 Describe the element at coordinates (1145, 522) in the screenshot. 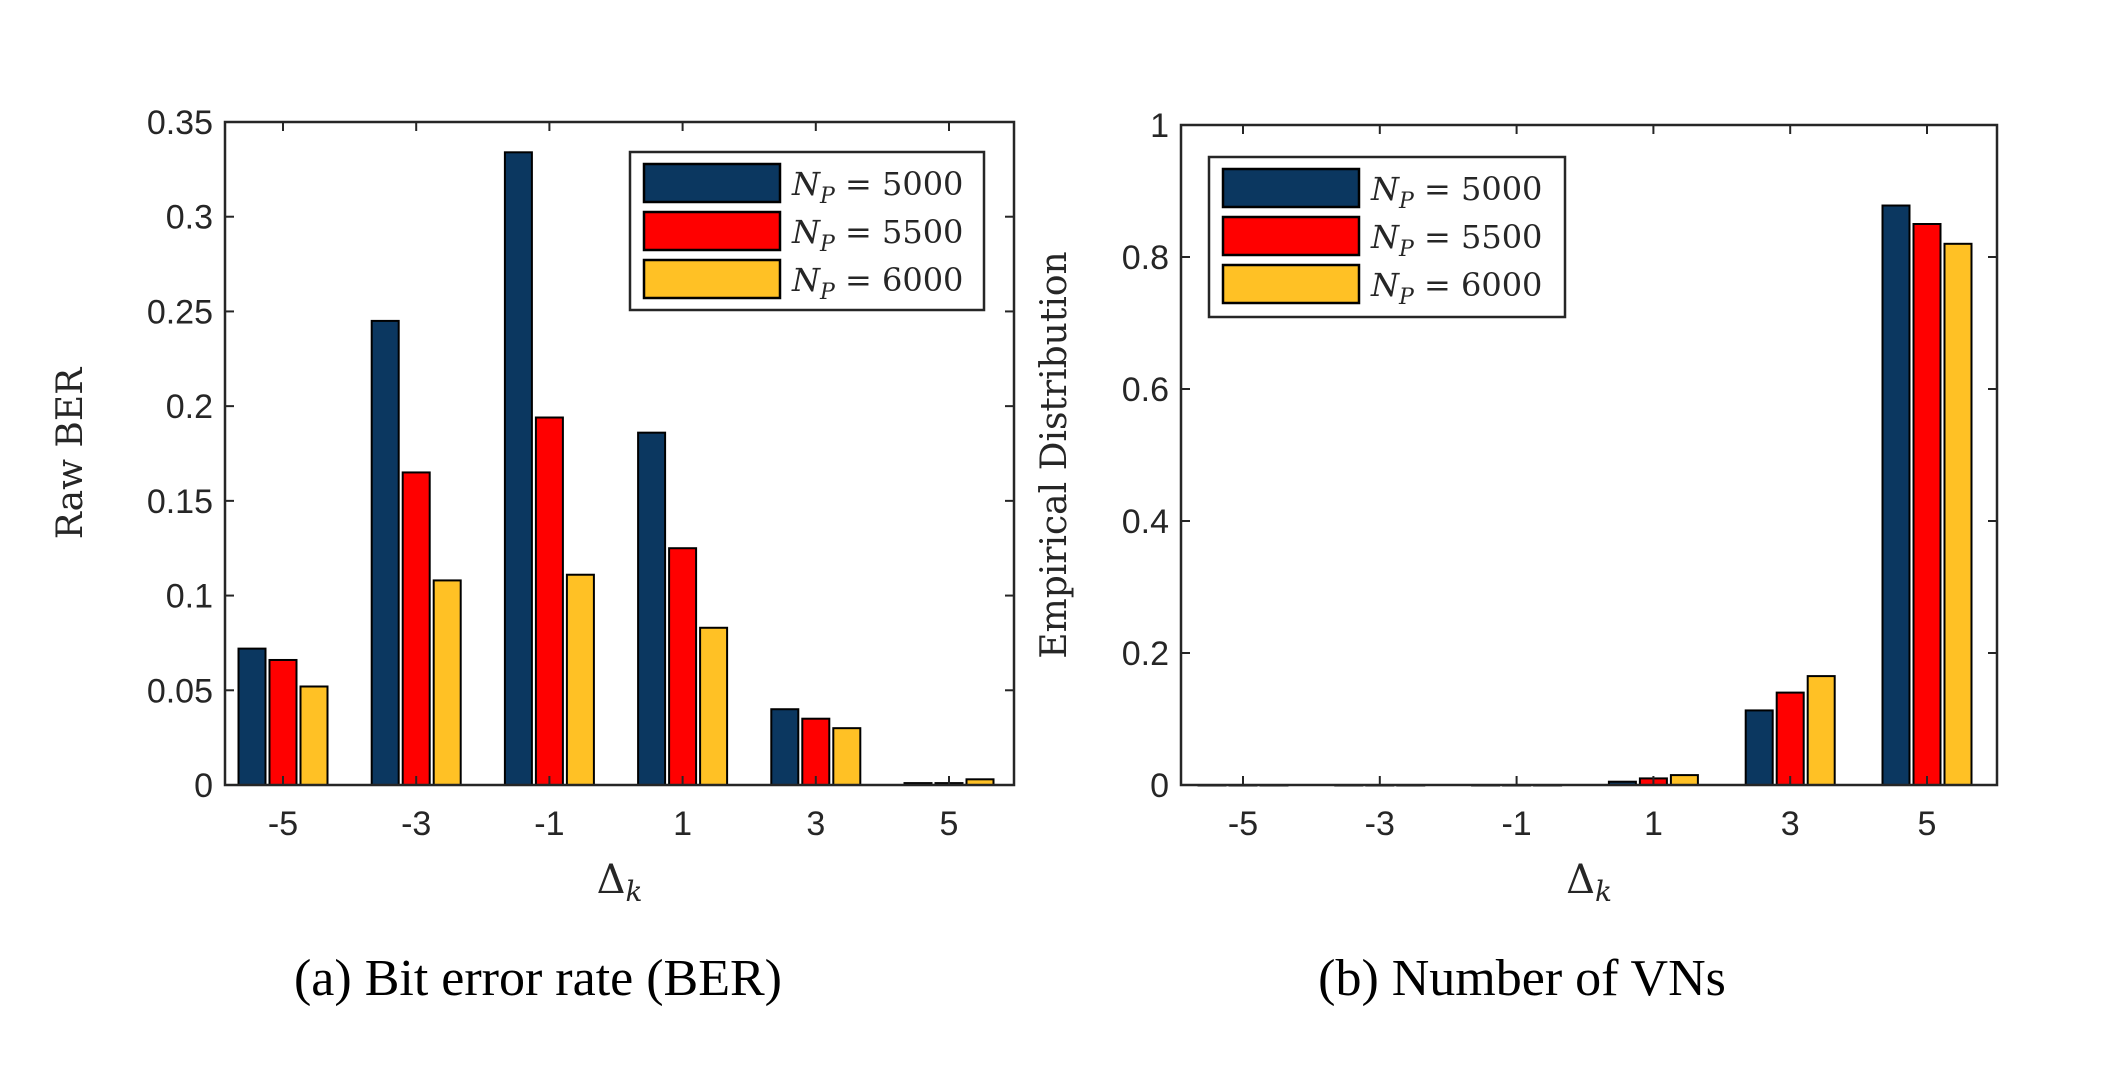

I see `y-tick-label: 0.4` at that location.